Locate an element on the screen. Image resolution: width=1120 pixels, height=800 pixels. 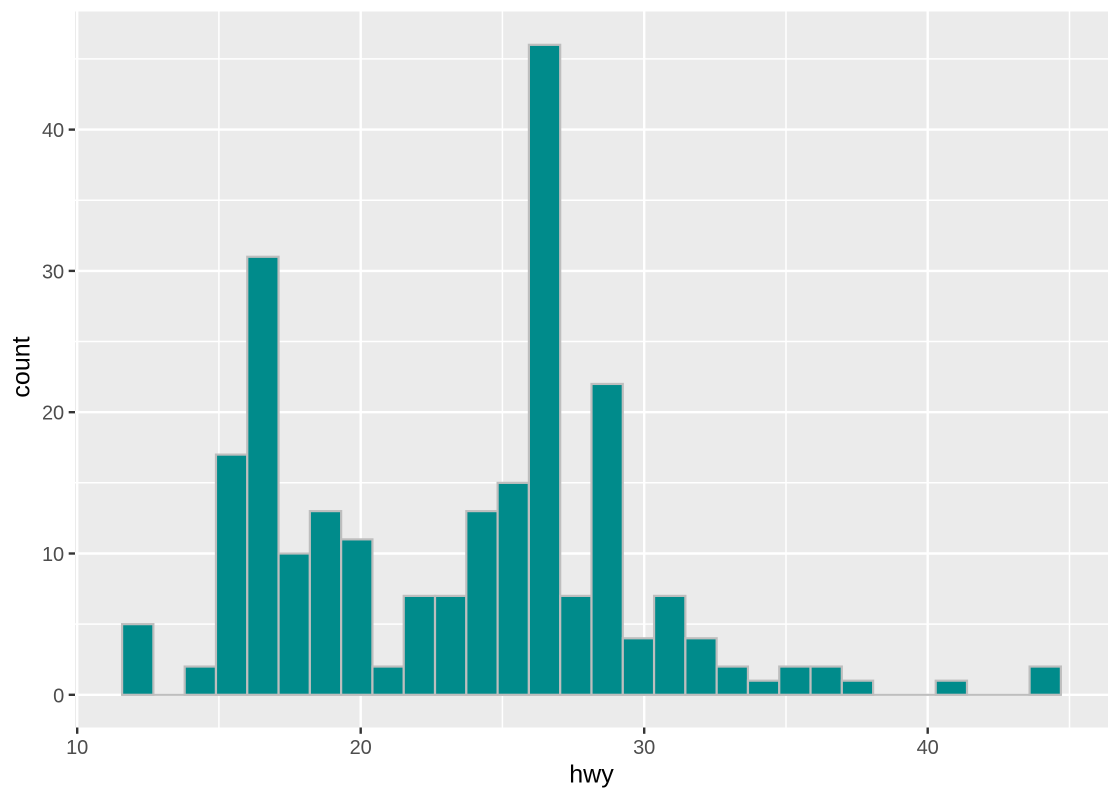
svg-text: 0 is located at coordinates (58, 696).